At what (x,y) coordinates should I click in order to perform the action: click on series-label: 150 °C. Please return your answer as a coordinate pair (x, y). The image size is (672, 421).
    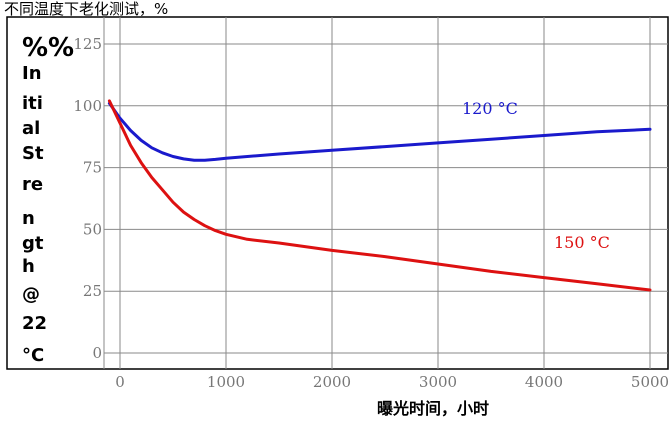
    Looking at the image, I should click on (582, 242).